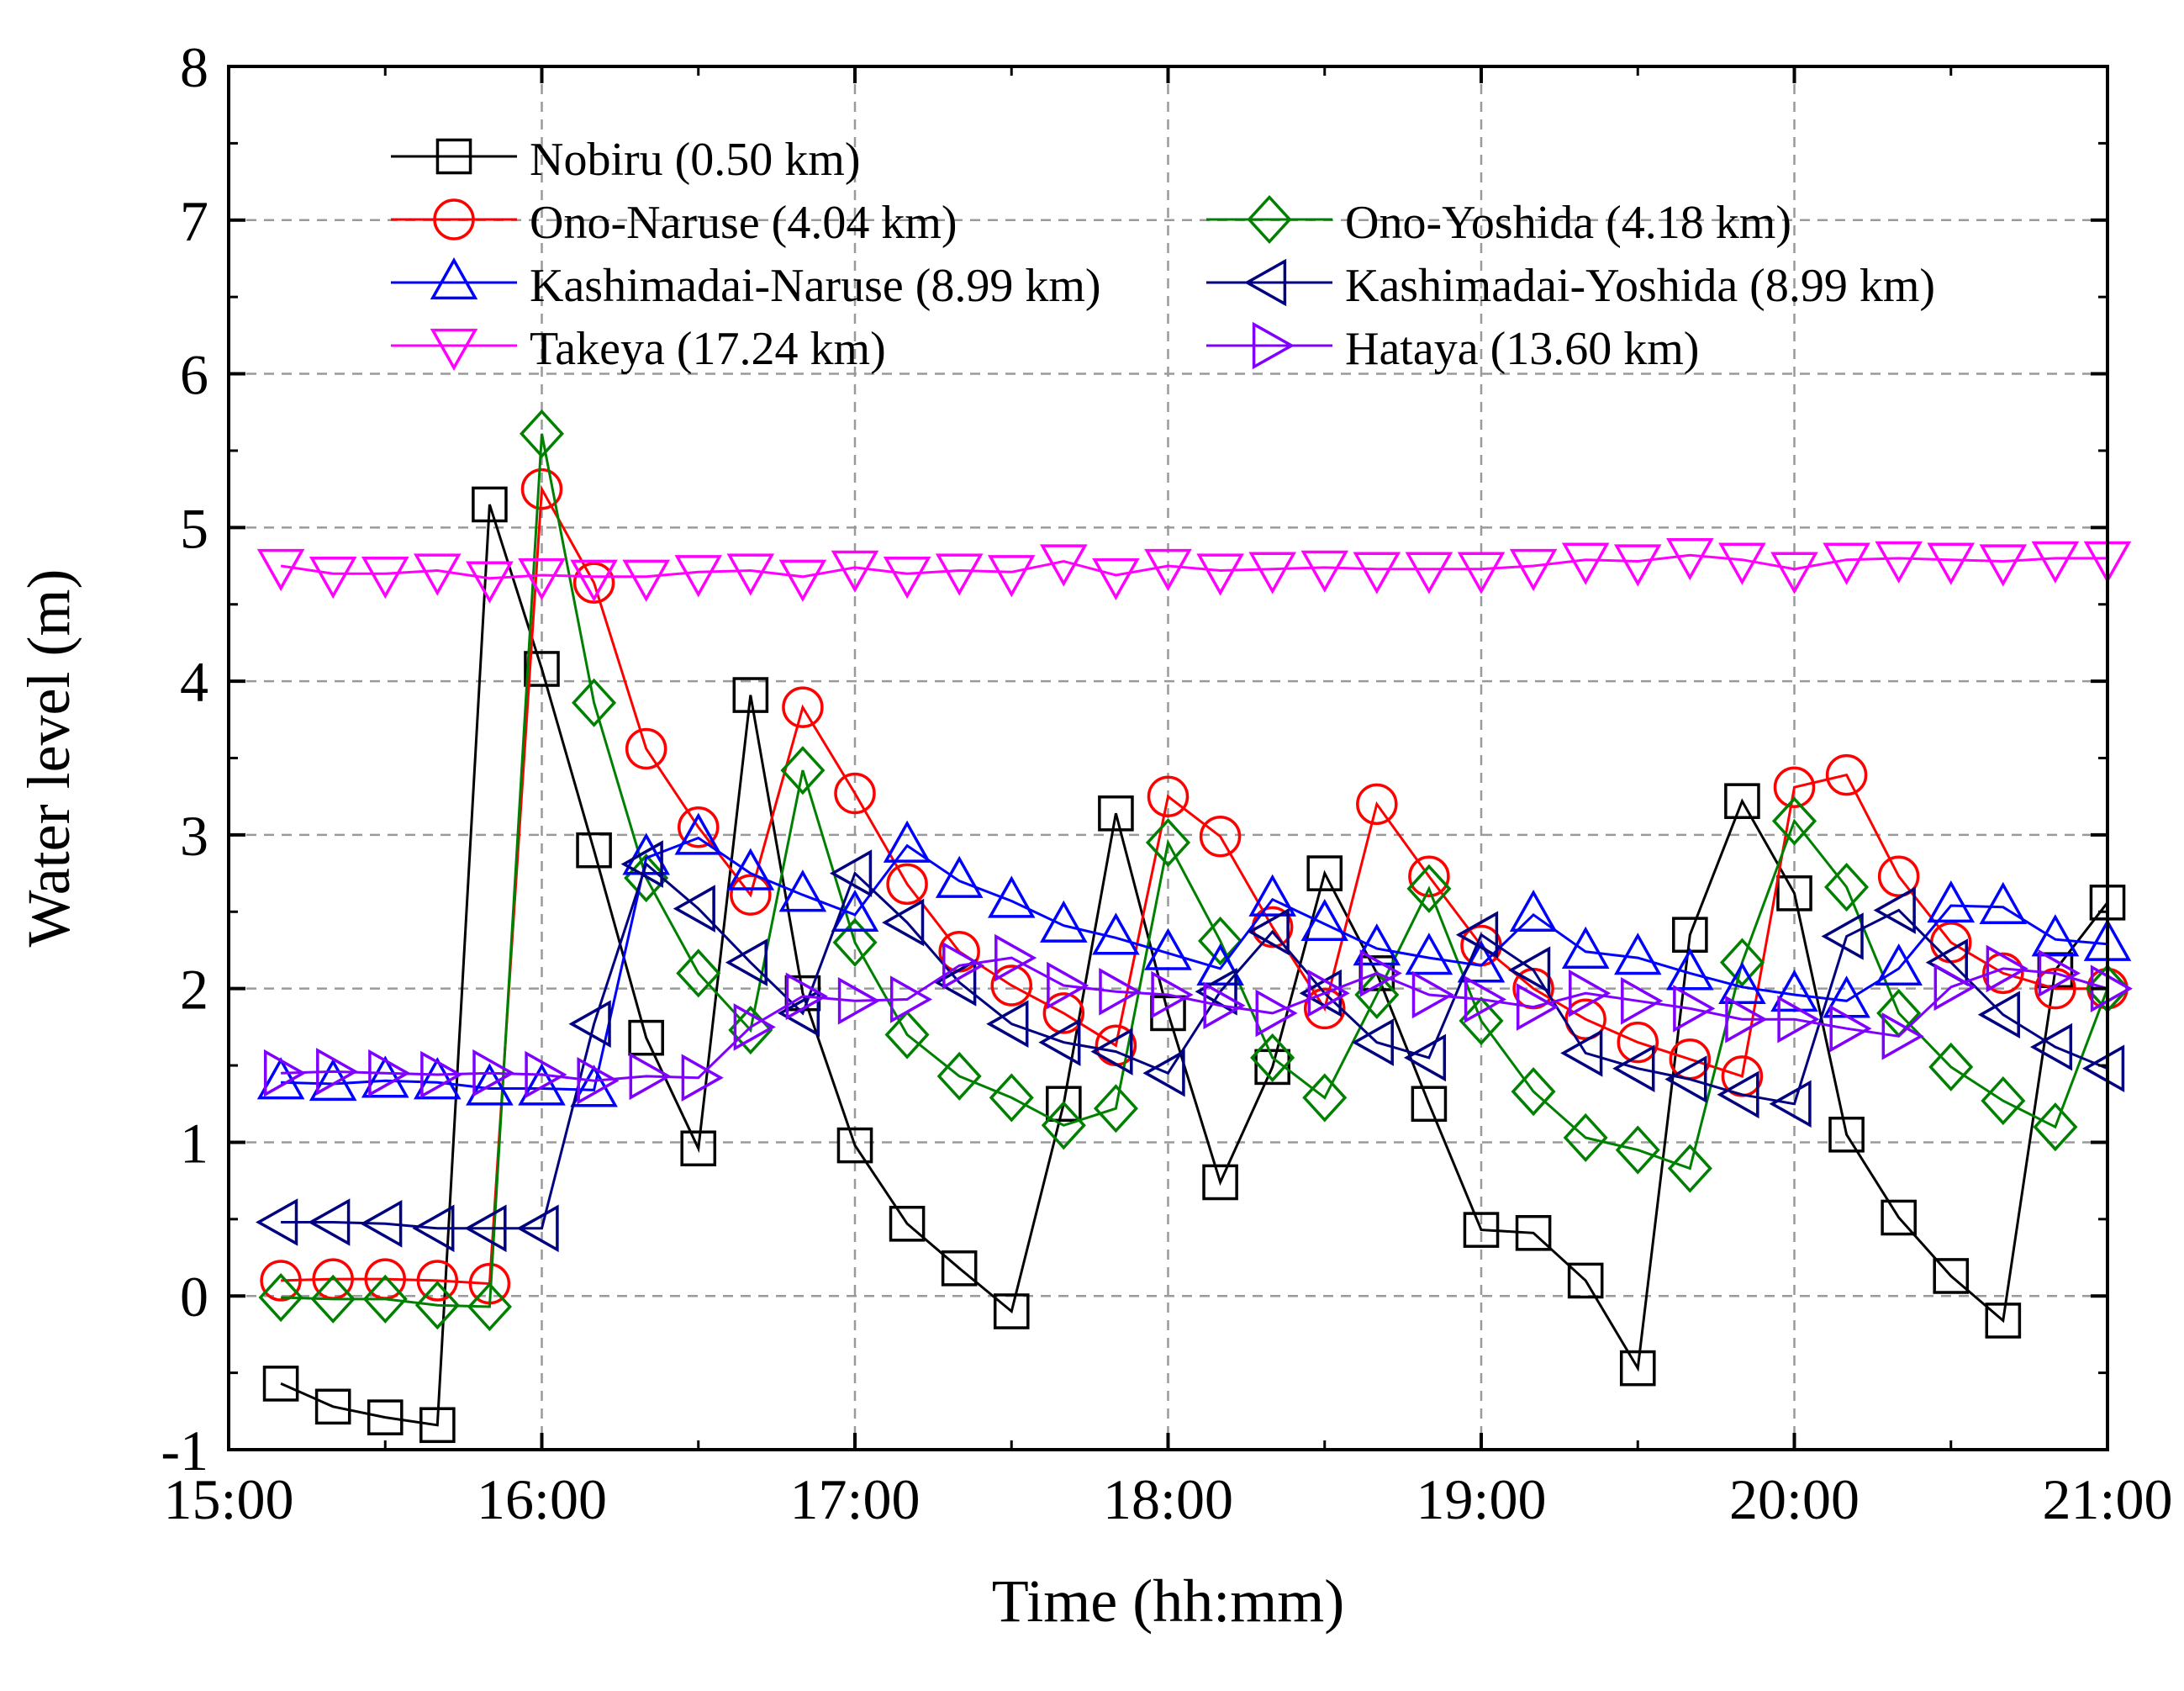 The height and width of the screenshot is (1691, 2184). Describe the element at coordinates (695, 160) in the screenshot. I see `legend-label: Nobiru (0.50 km)` at that location.